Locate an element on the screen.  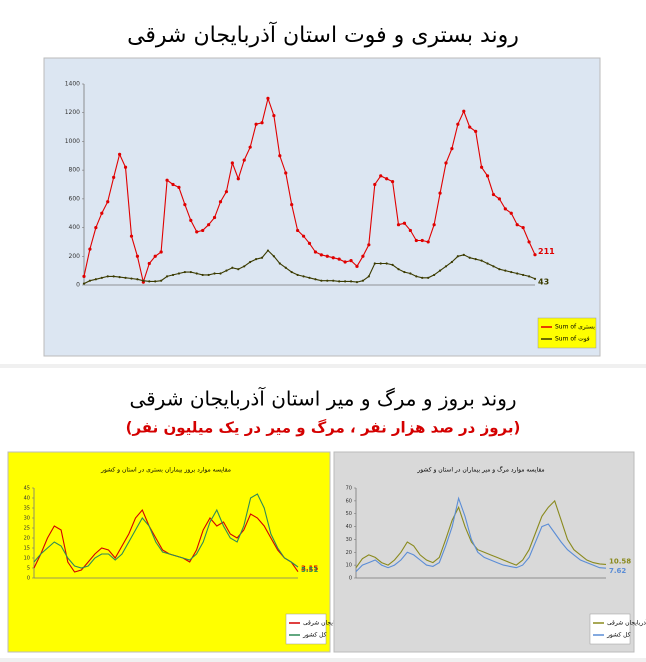
y-tick-label: 40 is located at coordinates (349, 527).